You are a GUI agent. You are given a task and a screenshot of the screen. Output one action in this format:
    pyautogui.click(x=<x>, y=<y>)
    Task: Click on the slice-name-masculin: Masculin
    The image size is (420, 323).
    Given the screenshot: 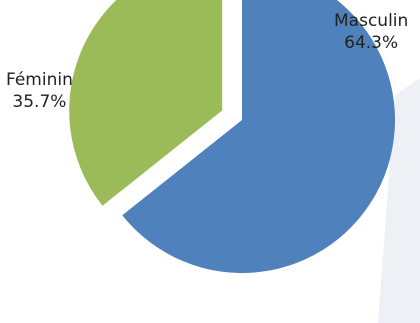 What is the action you would take?
    pyautogui.click(x=371, y=21)
    